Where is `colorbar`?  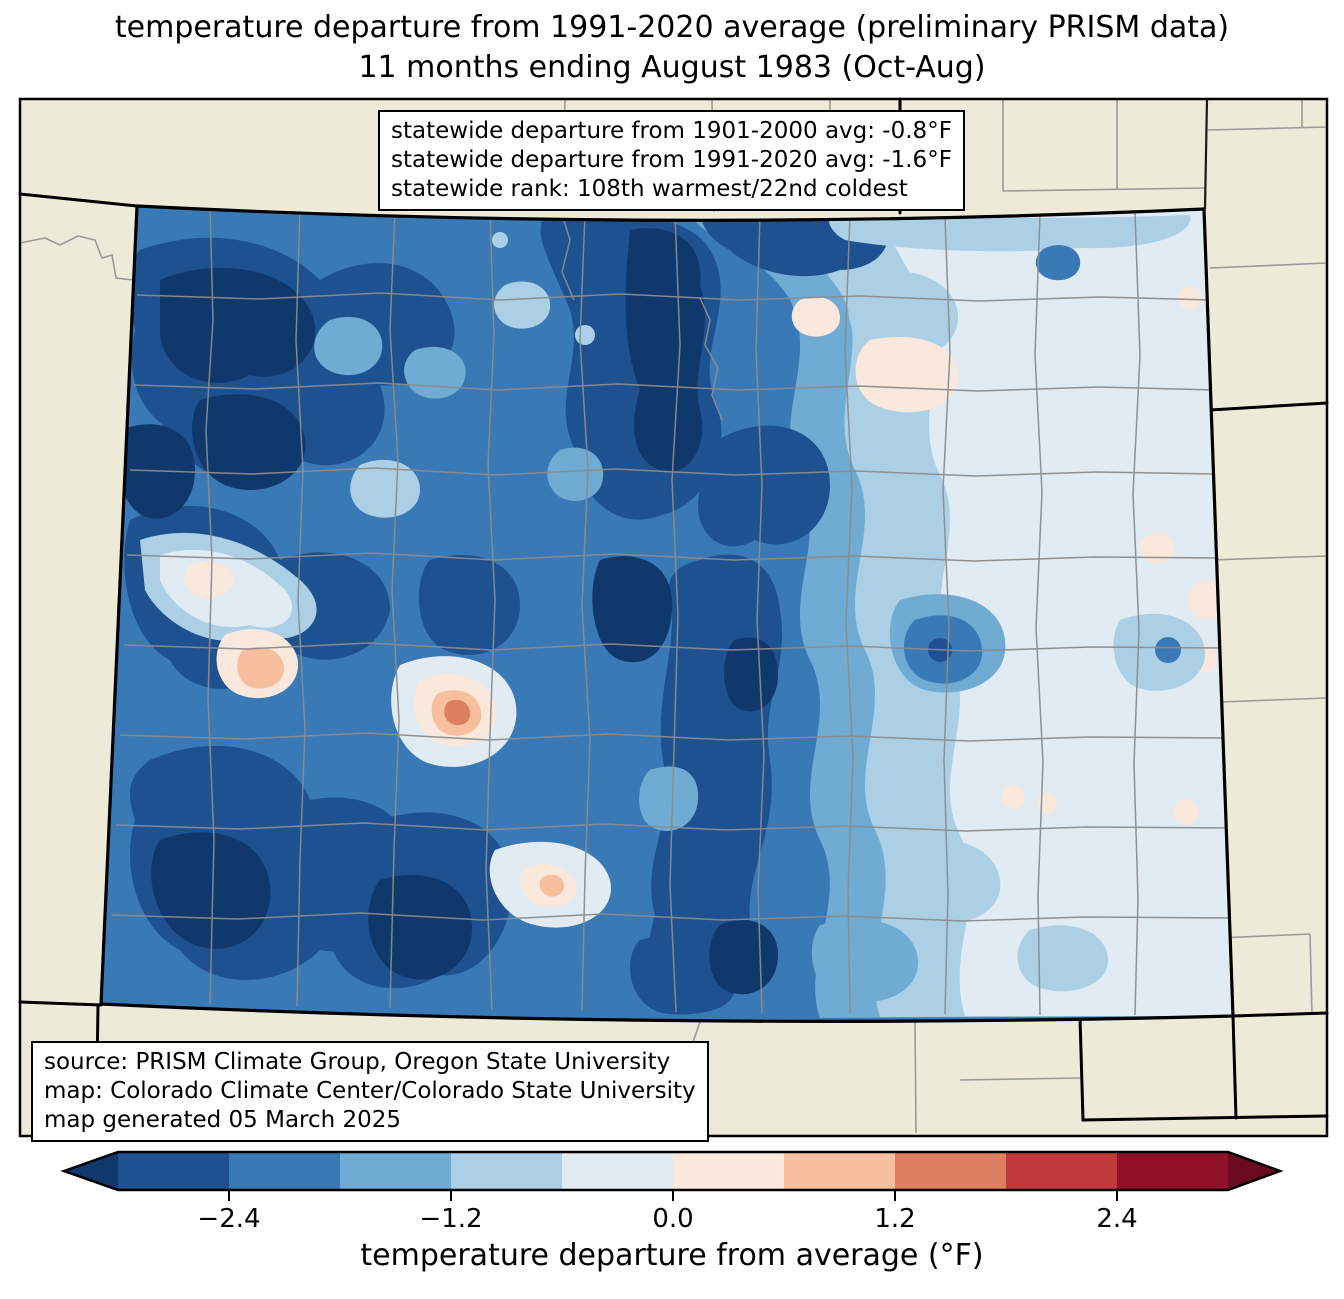 colorbar is located at coordinates (672, 1175).